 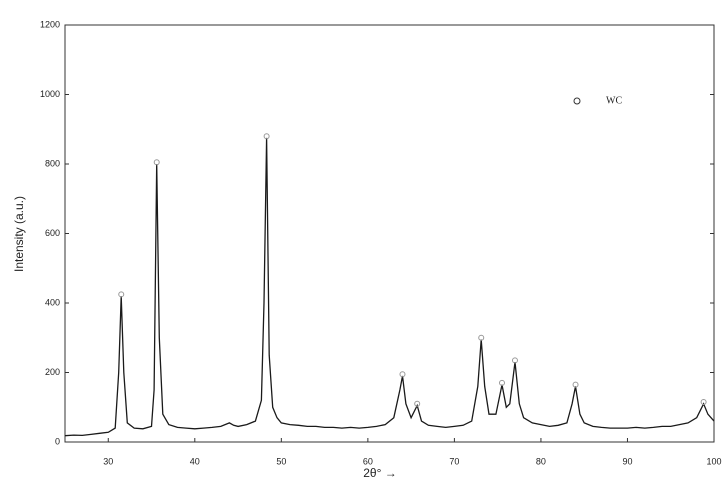 I want to click on legend-label: WC, so click(x=614, y=100).